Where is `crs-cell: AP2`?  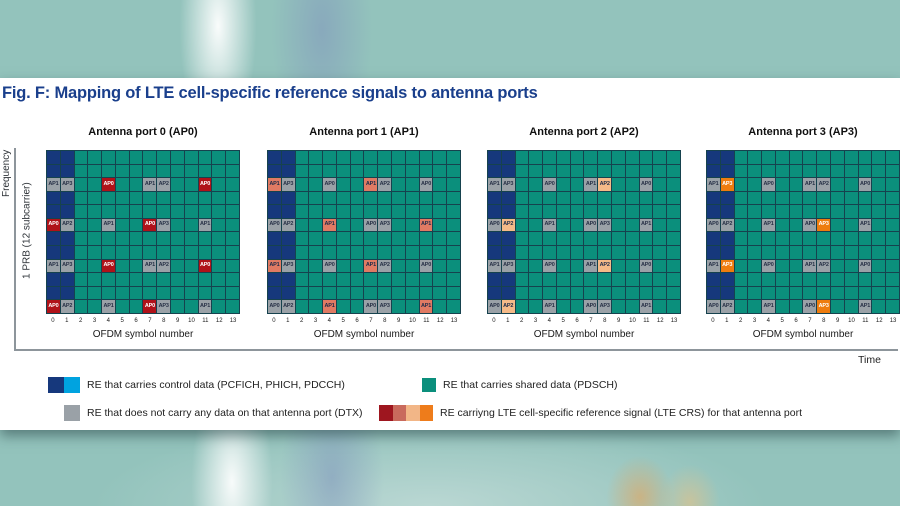
crs-cell: AP2 is located at coordinates (605, 266).